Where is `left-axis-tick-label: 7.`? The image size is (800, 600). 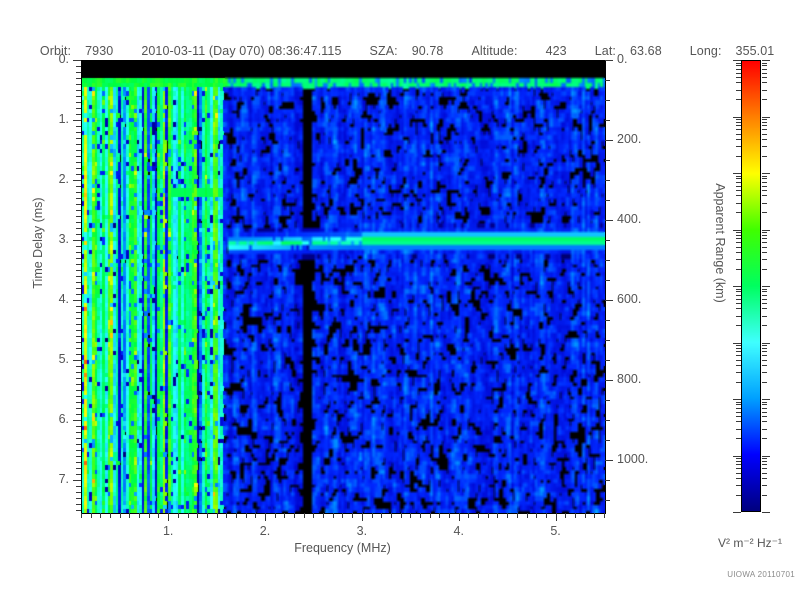 left-axis-tick-label: 7. is located at coordinates (63, 479).